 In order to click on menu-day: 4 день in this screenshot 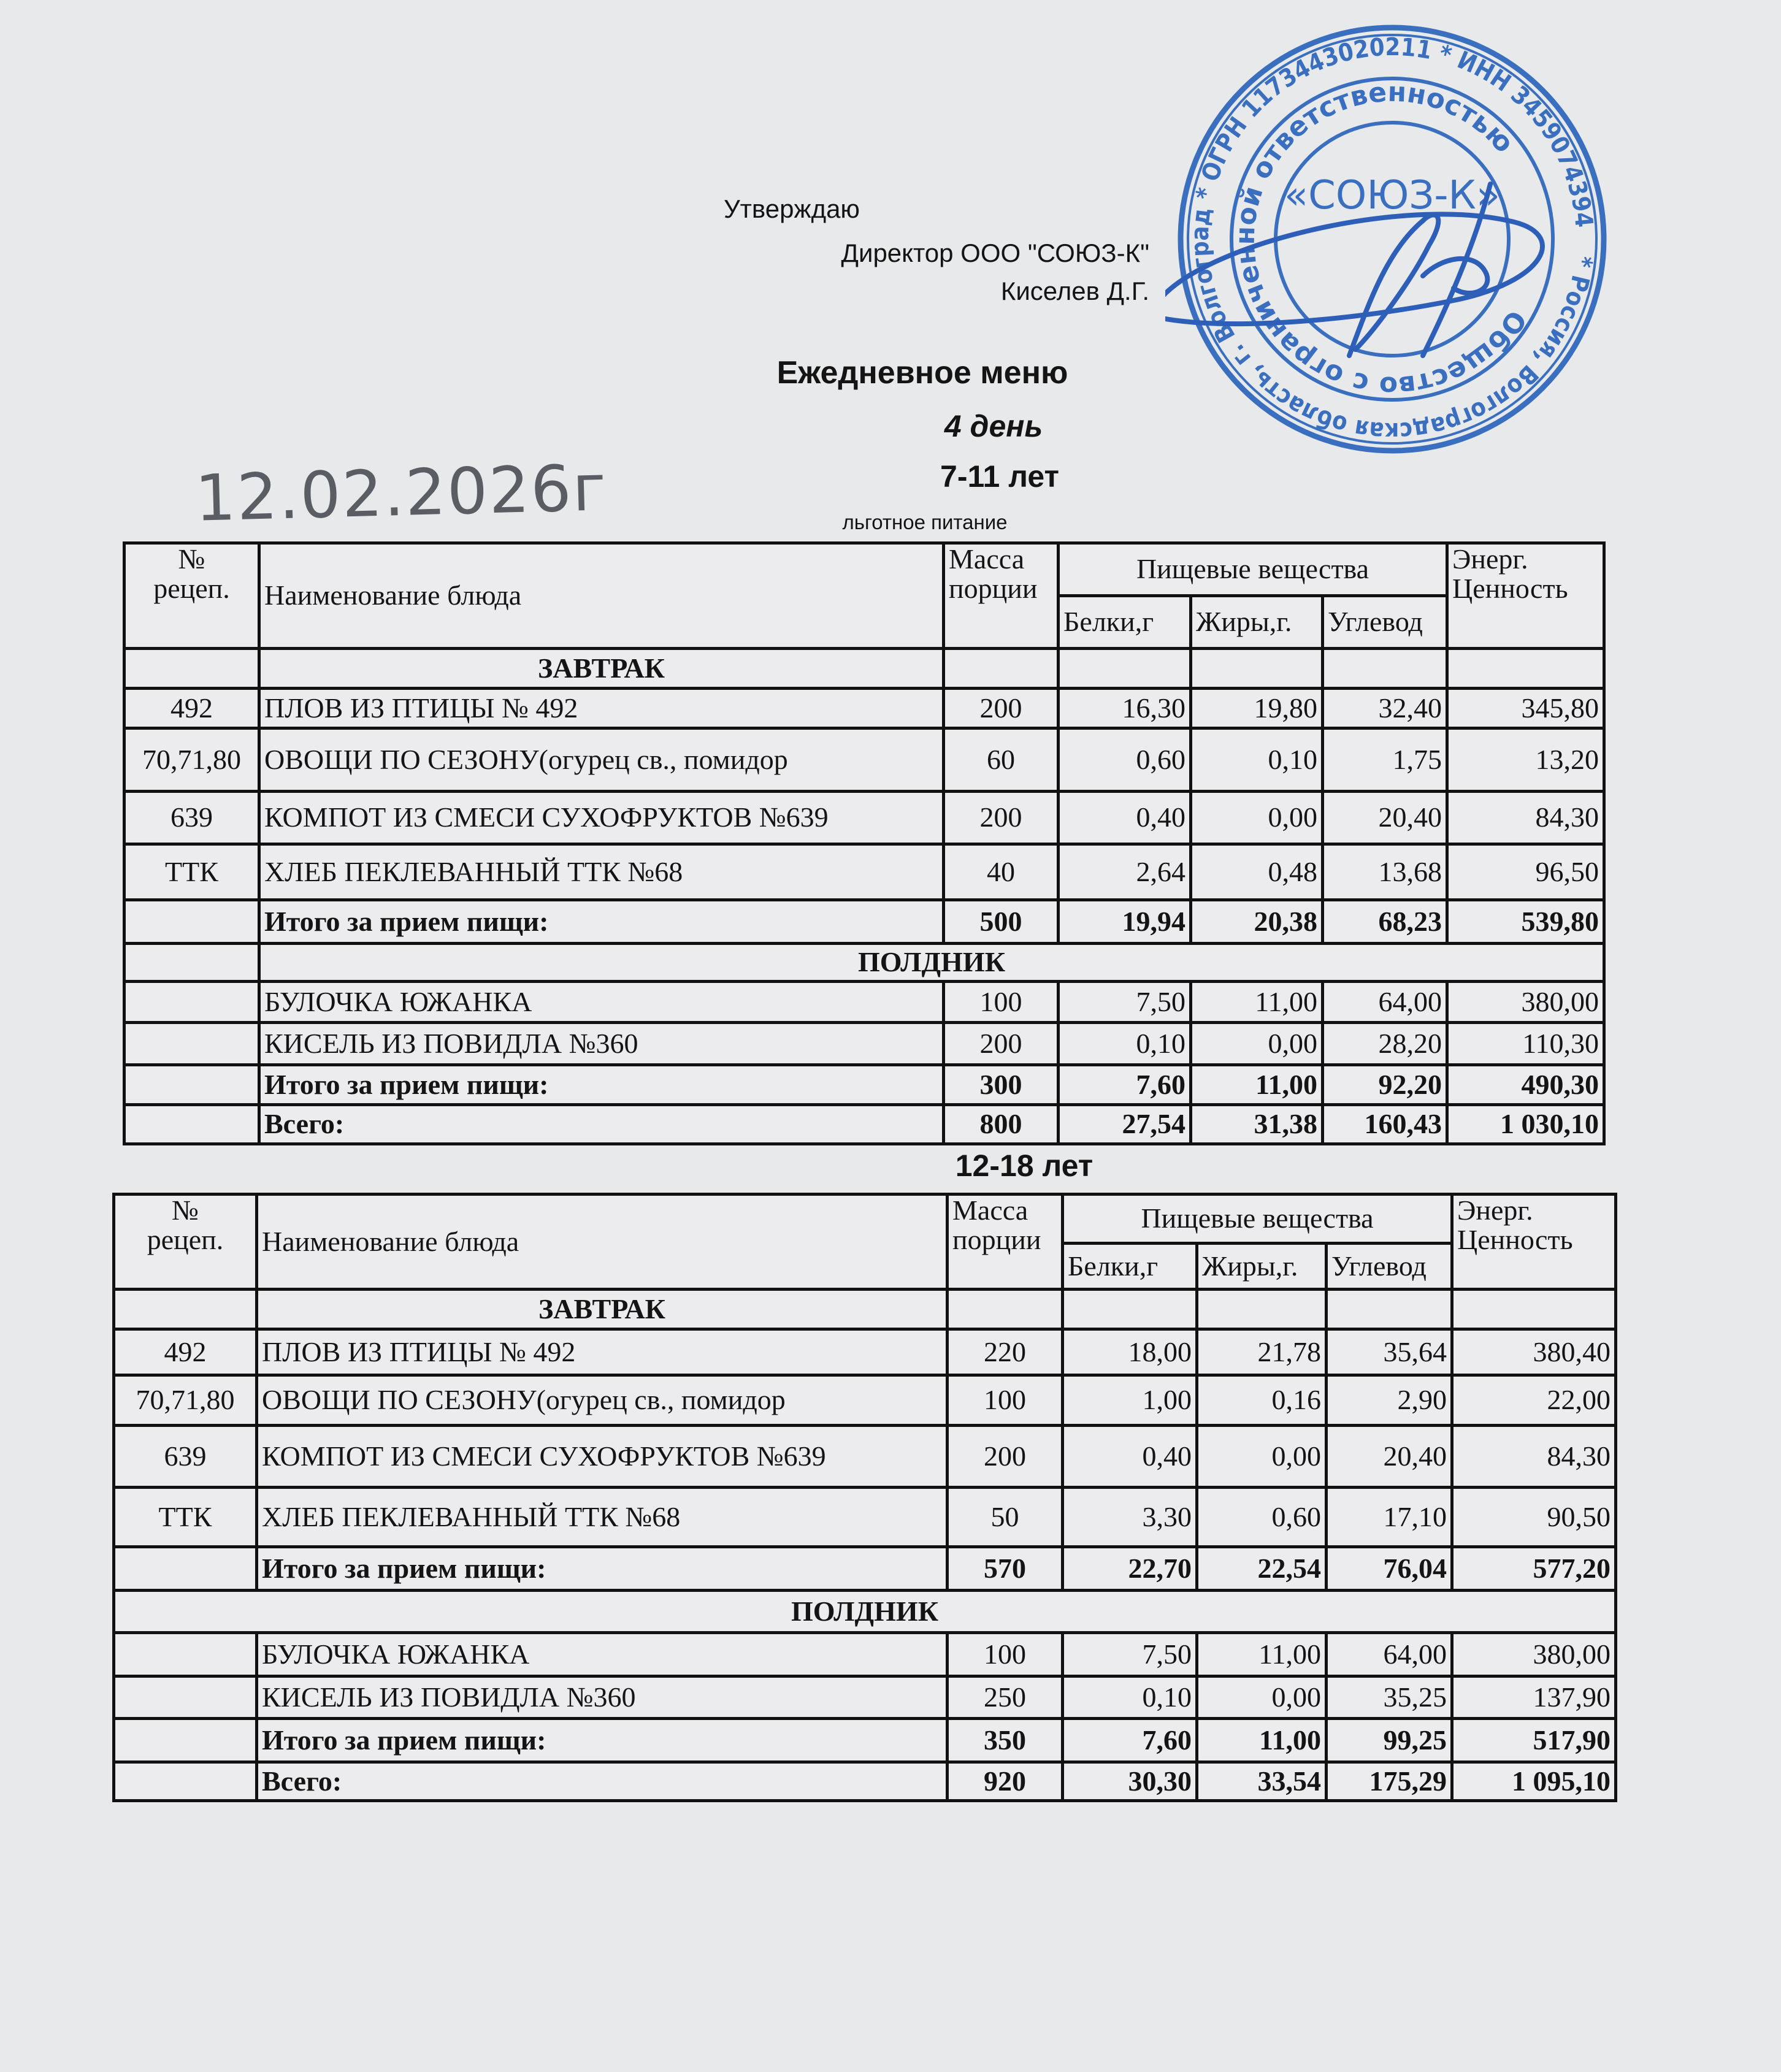, I will do `click(994, 426)`.